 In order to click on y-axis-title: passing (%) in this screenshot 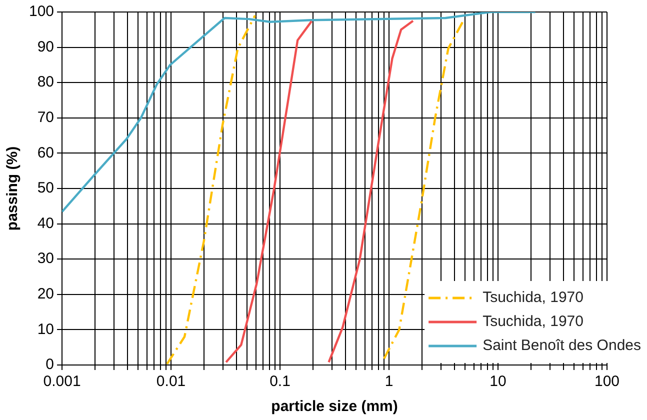, I will do `click(13, 188)`.